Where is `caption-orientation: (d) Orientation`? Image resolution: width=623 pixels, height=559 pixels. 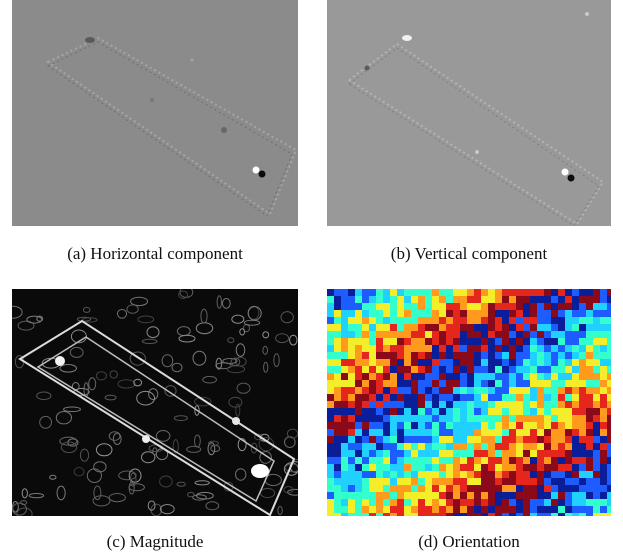 caption-orientation: (d) Orientation is located at coordinates (469, 541).